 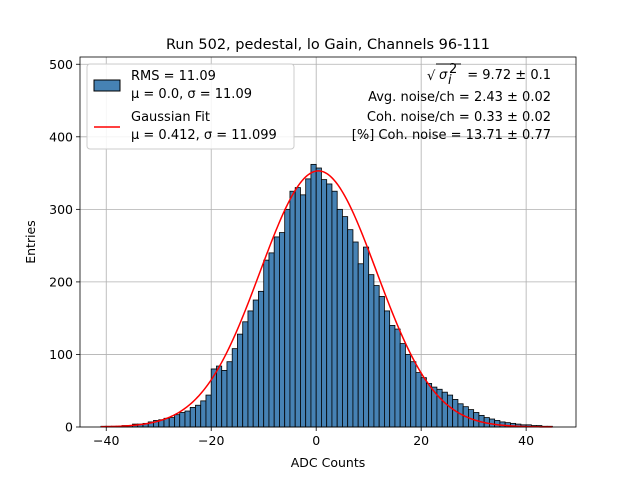 I want to click on x-tick-label: −40, so click(x=106, y=440).